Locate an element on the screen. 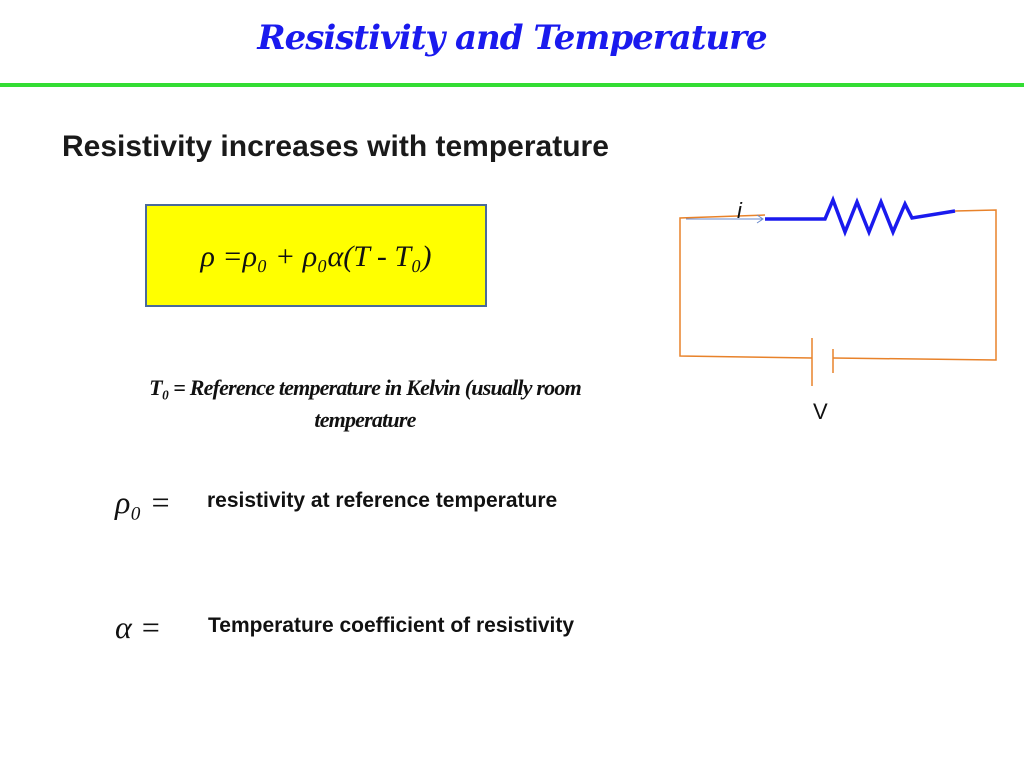 Image resolution: width=1024 pixels, height=768 pixels. subtitle: Resistivity increases with temperature is located at coordinates (335, 146).